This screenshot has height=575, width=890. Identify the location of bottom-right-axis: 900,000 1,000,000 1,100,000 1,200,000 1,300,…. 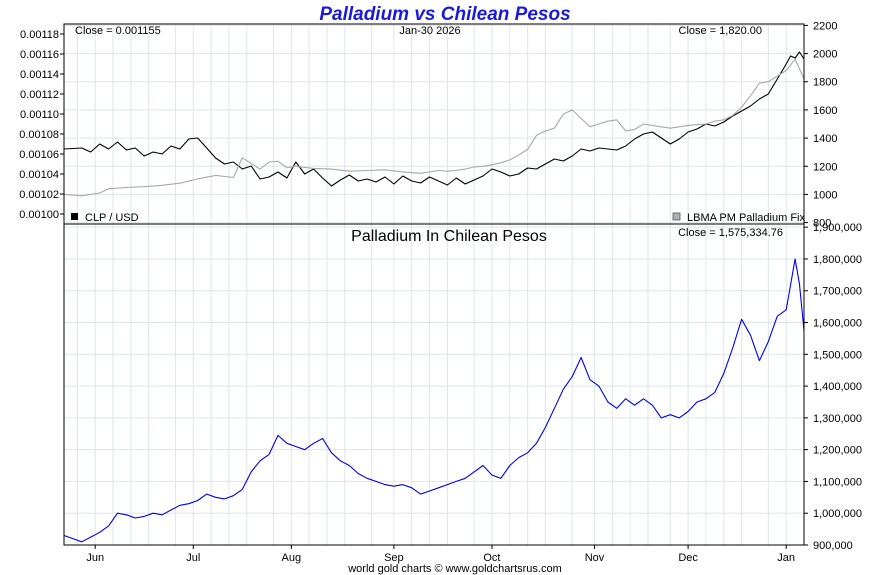
(833, 387).